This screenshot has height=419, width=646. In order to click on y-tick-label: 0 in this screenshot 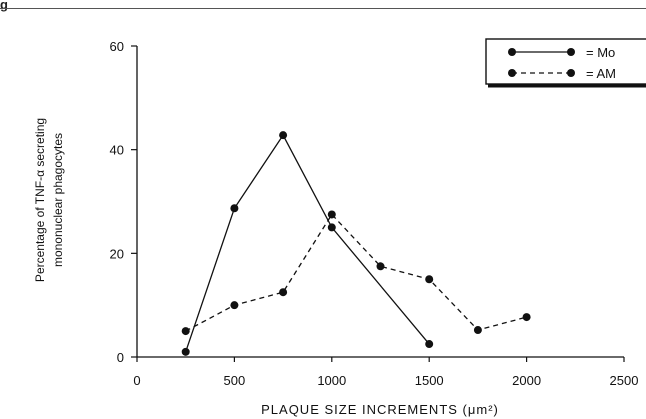, I will do `click(120, 357)`.